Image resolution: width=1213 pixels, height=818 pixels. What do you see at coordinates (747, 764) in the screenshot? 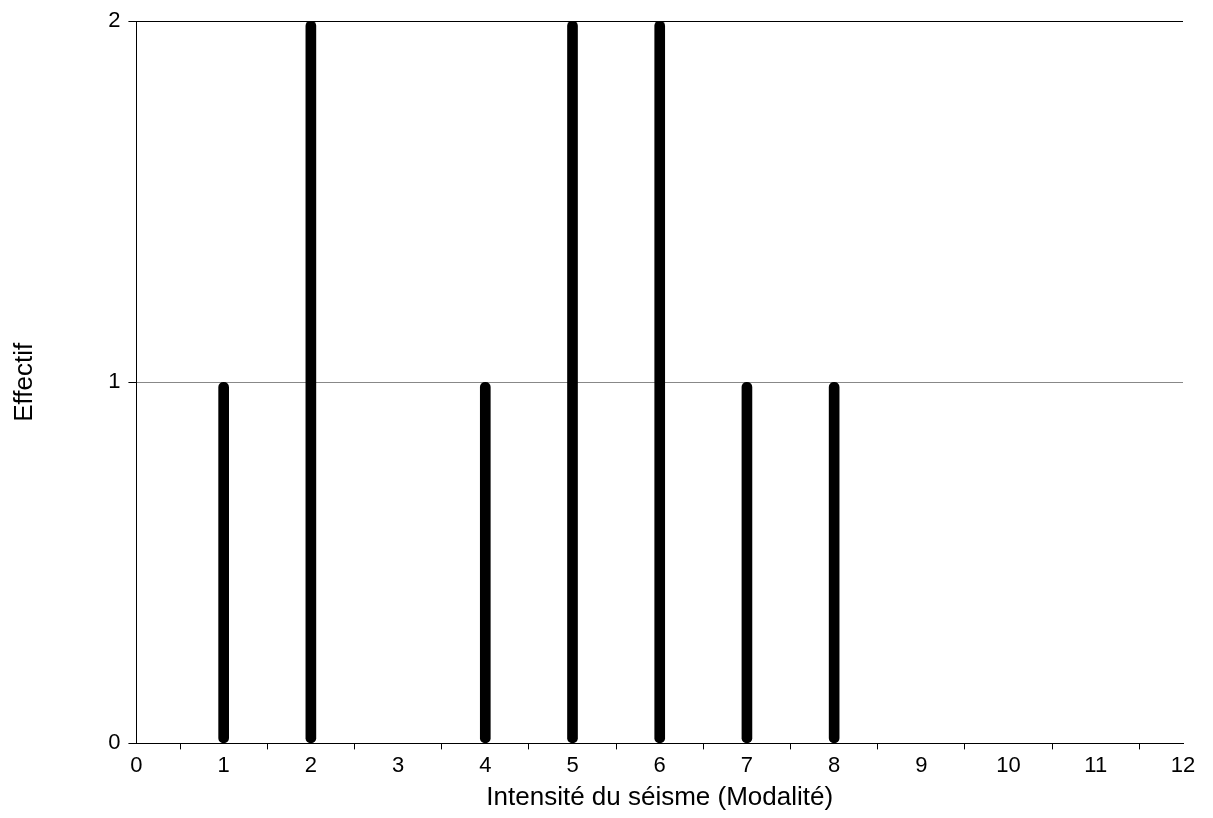
I see `x-tick-label: 7` at bounding box center [747, 764].